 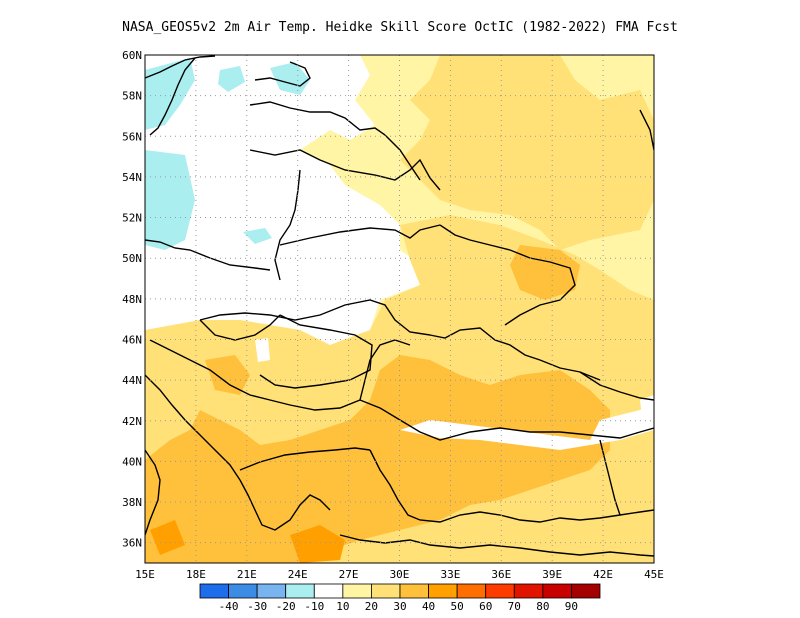 I want to click on lat-tick-label: 58N, so click(x=132, y=96).